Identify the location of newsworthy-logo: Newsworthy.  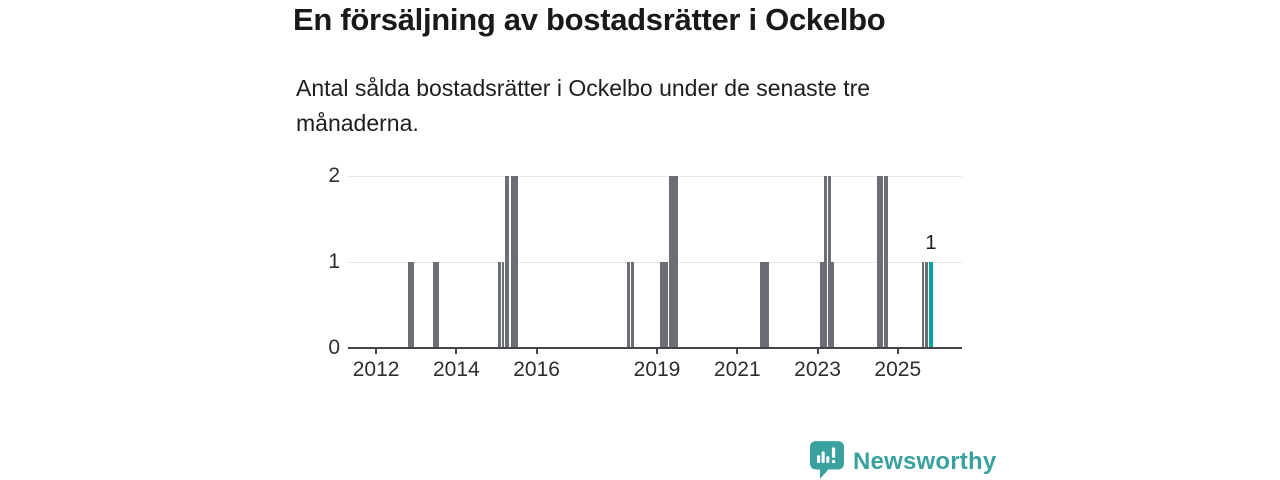
(903, 460).